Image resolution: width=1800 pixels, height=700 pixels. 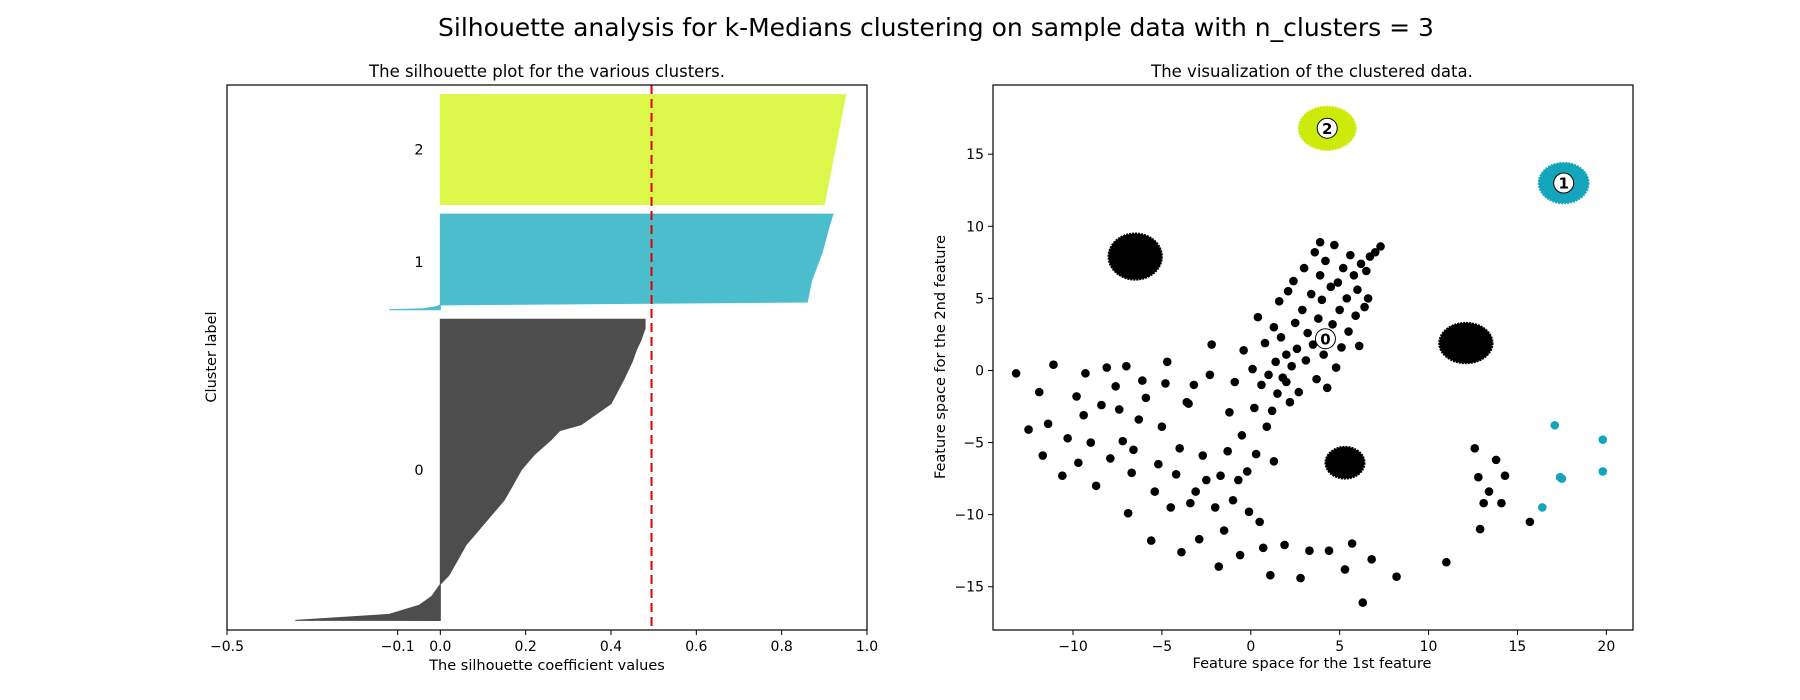 What do you see at coordinates (696, 647) in the screenshot?
I see `silhouette-xtick-label: 0.6` at bounding box center [696, 647].